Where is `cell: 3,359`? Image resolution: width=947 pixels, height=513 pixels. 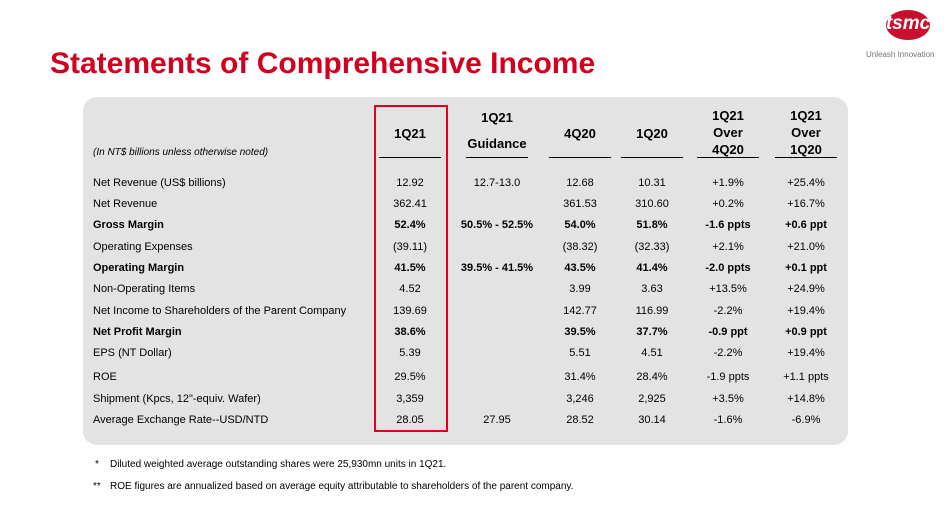 cell: 3,359 is located at coordinates (410, 399).